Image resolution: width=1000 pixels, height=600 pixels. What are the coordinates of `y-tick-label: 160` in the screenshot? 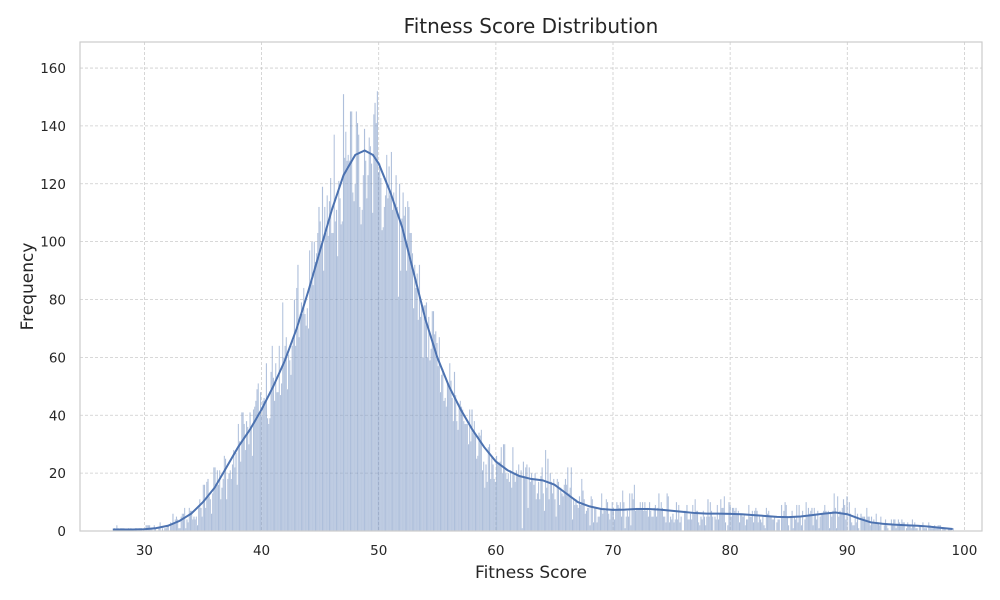 It's located at (53, 69).